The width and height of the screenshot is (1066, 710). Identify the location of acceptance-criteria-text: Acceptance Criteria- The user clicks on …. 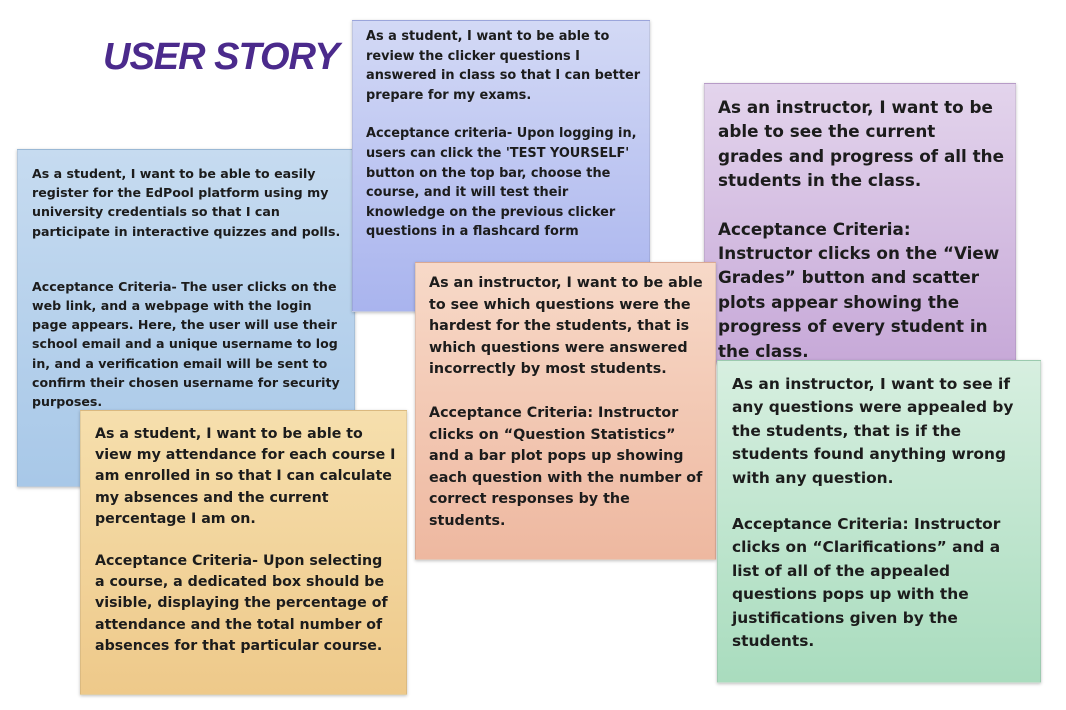
(186, 344).